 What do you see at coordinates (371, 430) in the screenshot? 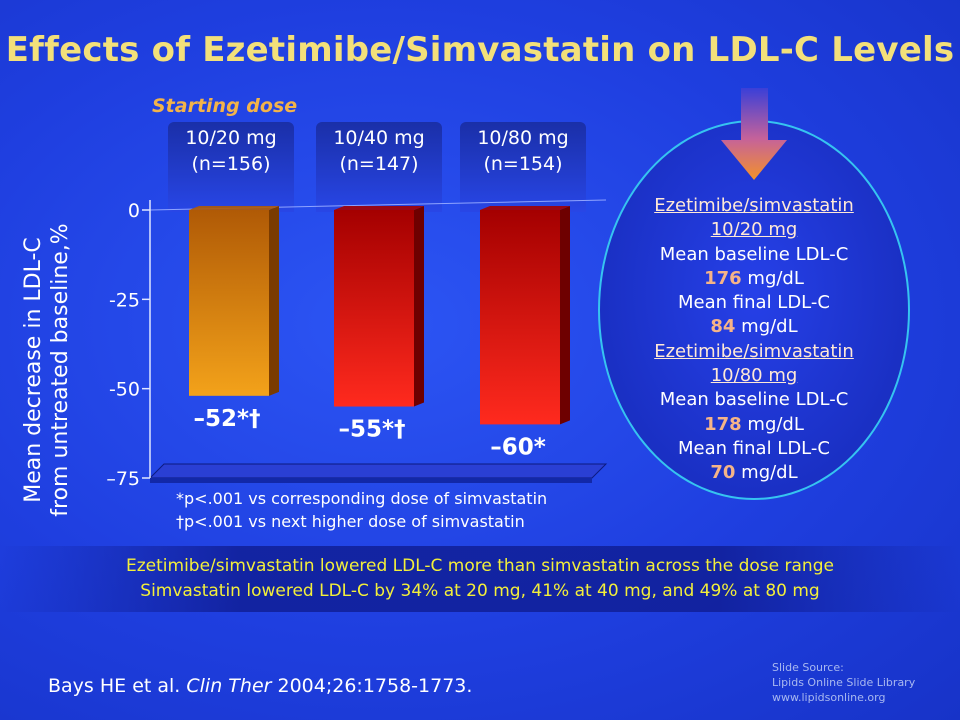
I see `bar-value-label: –55*†` at bounding box center [371, 430].